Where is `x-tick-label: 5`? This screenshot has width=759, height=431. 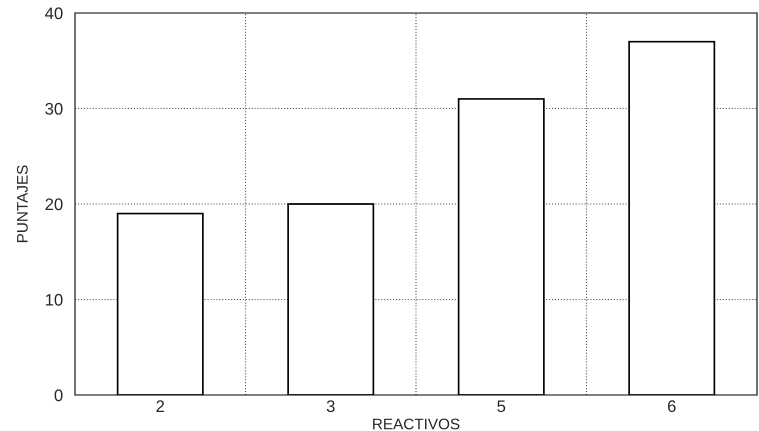
x-tick-label: 5 is located at coordinates (501, 406).